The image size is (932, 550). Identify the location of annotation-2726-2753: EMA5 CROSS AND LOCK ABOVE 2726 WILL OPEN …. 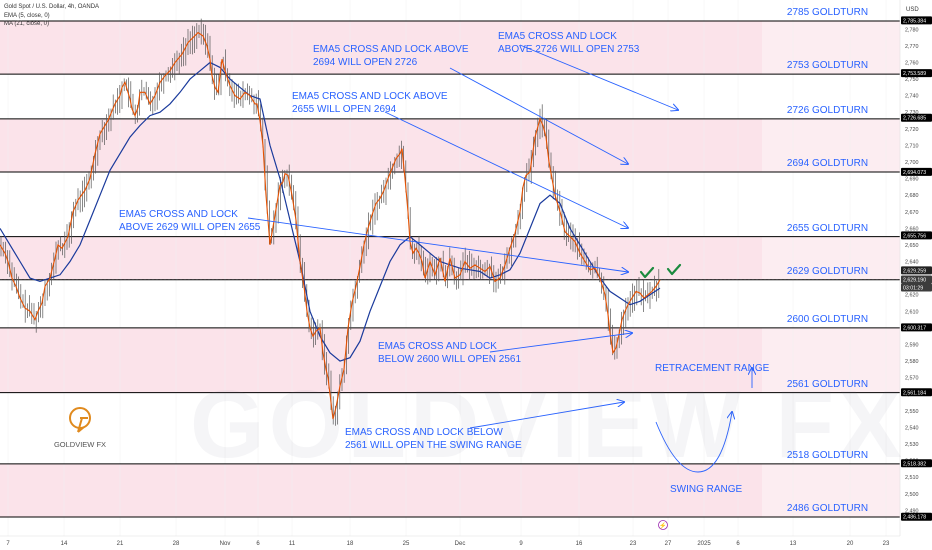
(569, 43).